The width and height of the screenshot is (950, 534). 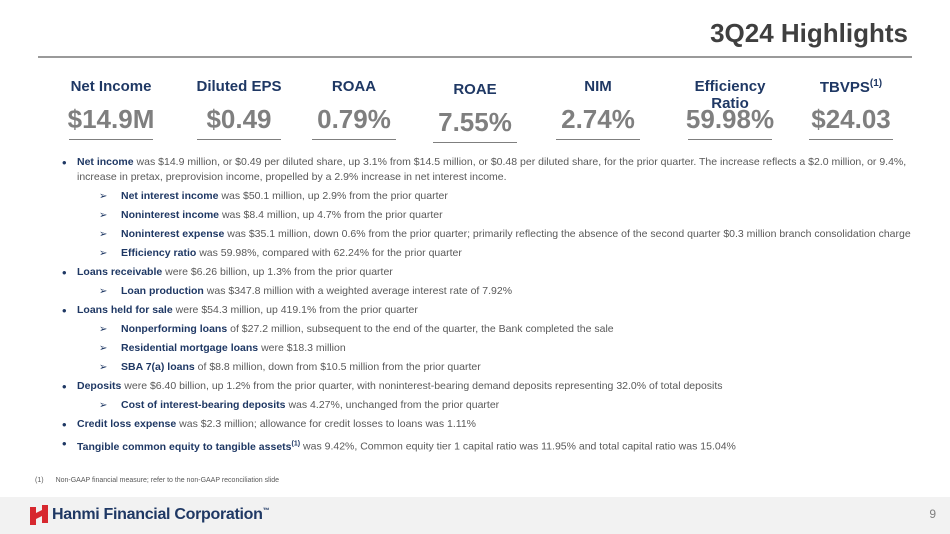 What do you see at coordinates (475, 57) in the screenshot?
I see `title-rule` at bounding box center [475, 57].